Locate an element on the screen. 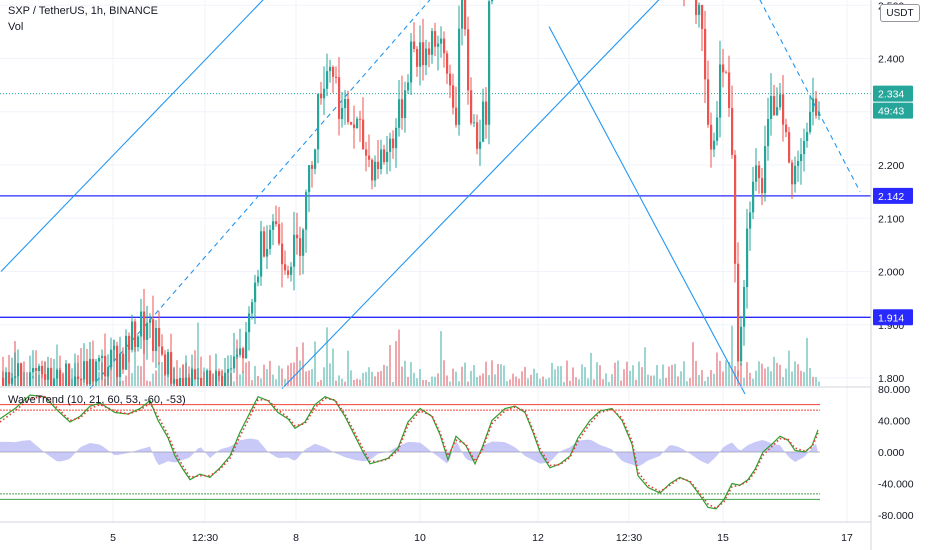  wave-tick-label: -80.000 is located at coordinates (896, 516).